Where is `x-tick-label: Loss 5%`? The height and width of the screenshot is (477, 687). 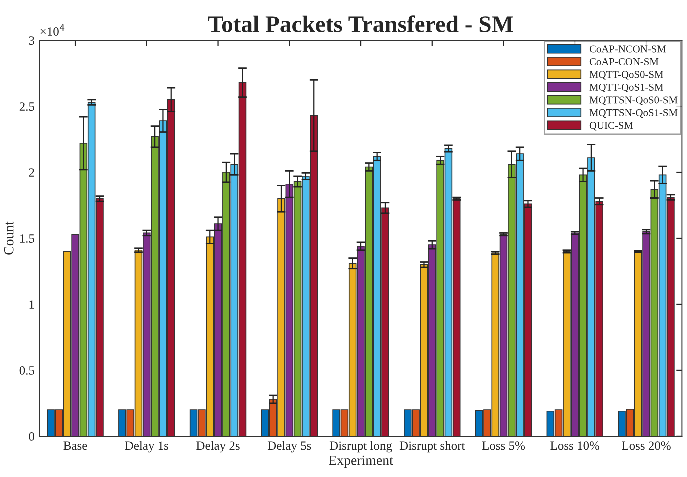 x-tick-label: Loss 5% is located at coordinates (504, 446).